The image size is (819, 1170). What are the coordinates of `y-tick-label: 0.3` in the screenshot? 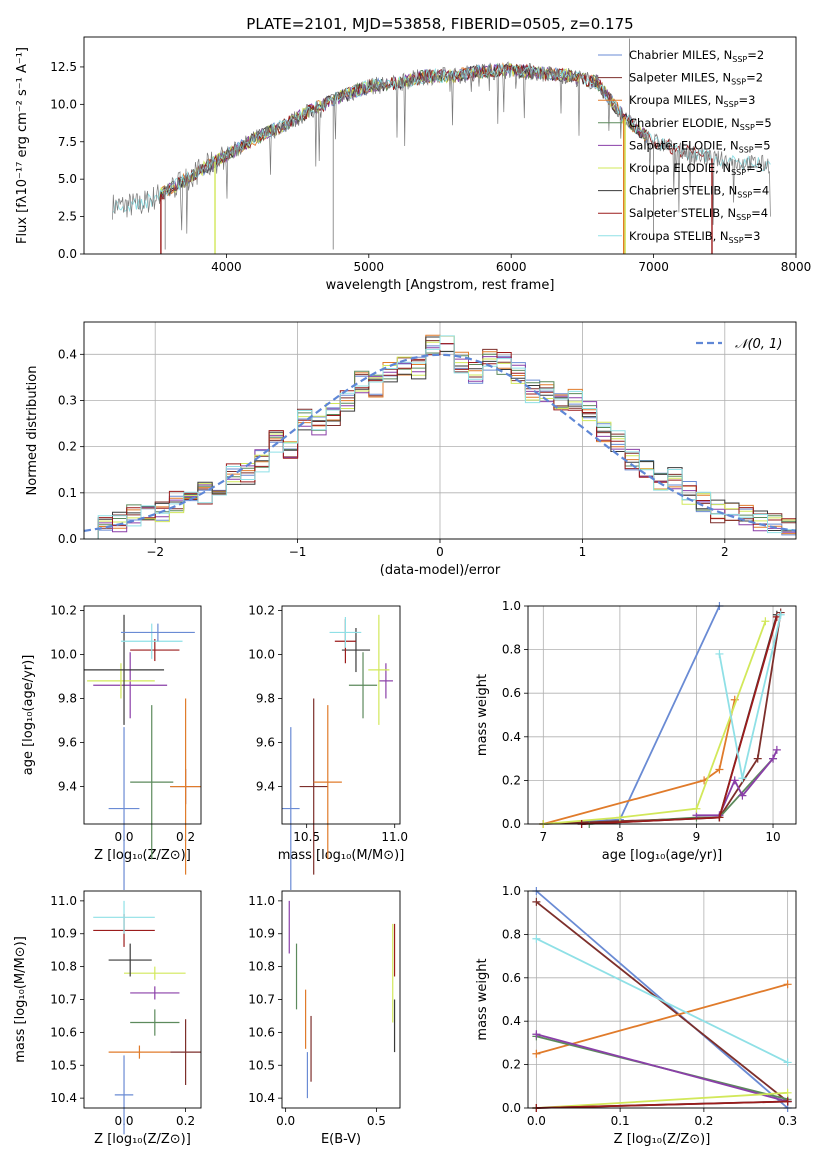 It's located at (67, 400).